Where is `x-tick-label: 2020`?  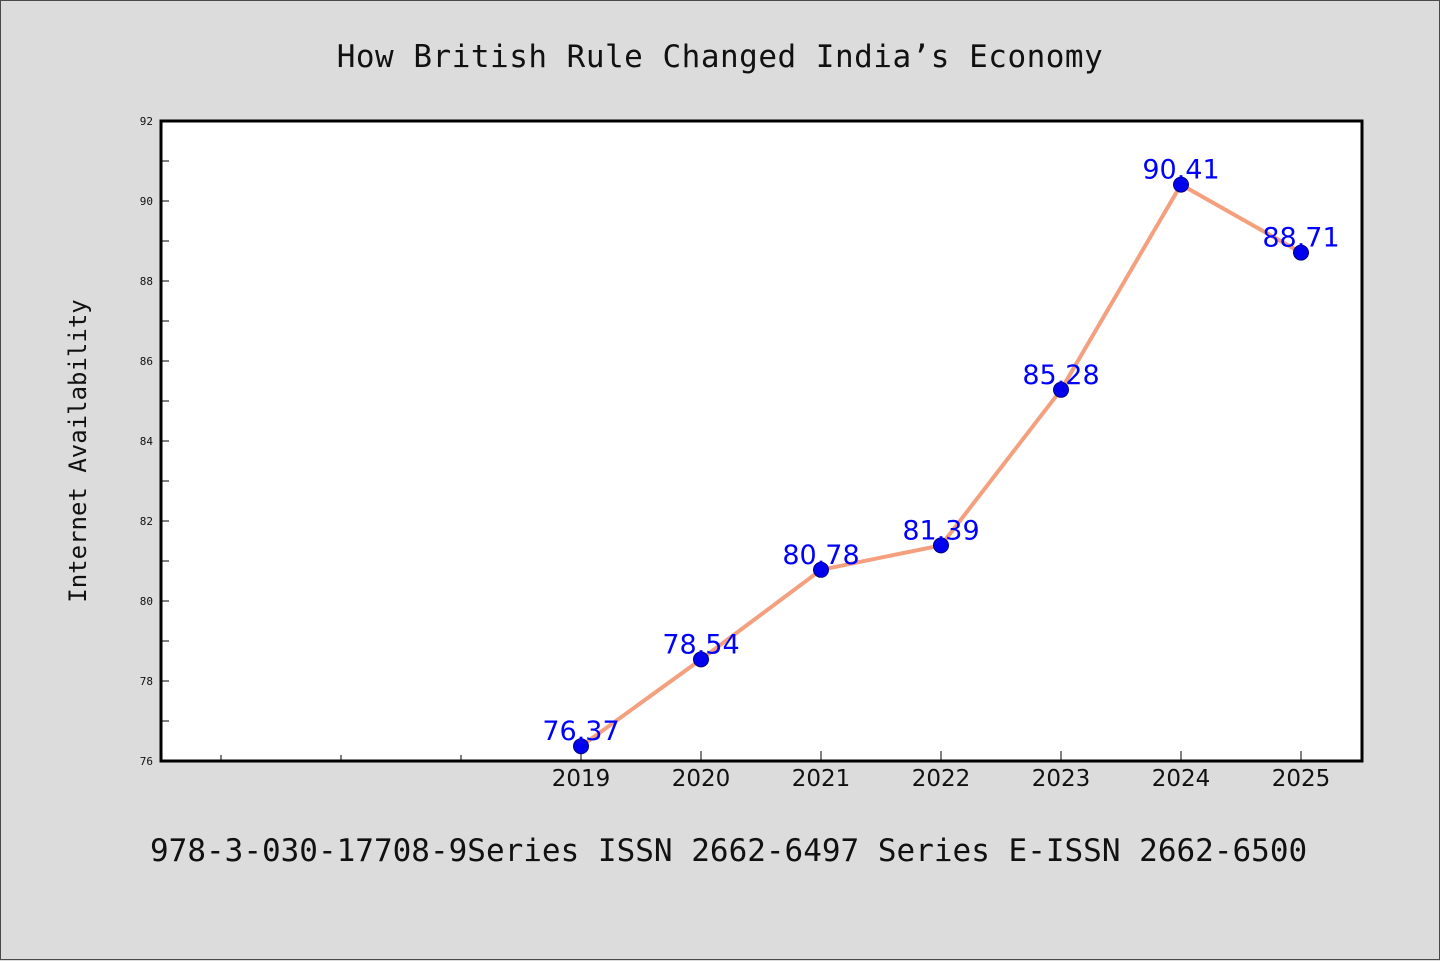 x-tick-label: 2020 is located at coordinates (701, 779).